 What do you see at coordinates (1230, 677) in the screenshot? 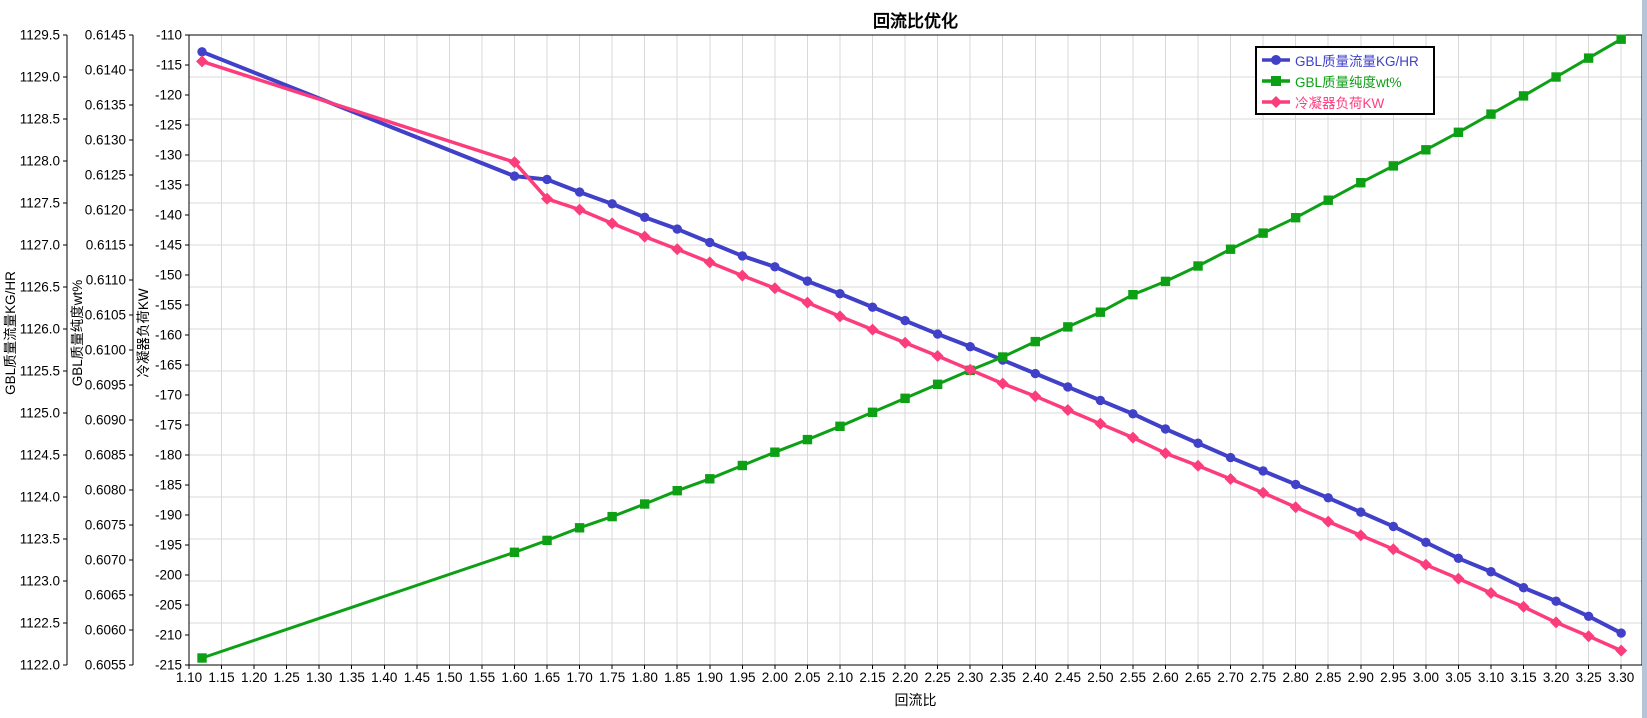
I see `x-tick-label: 2.70` at bounding box center [1230, 677].